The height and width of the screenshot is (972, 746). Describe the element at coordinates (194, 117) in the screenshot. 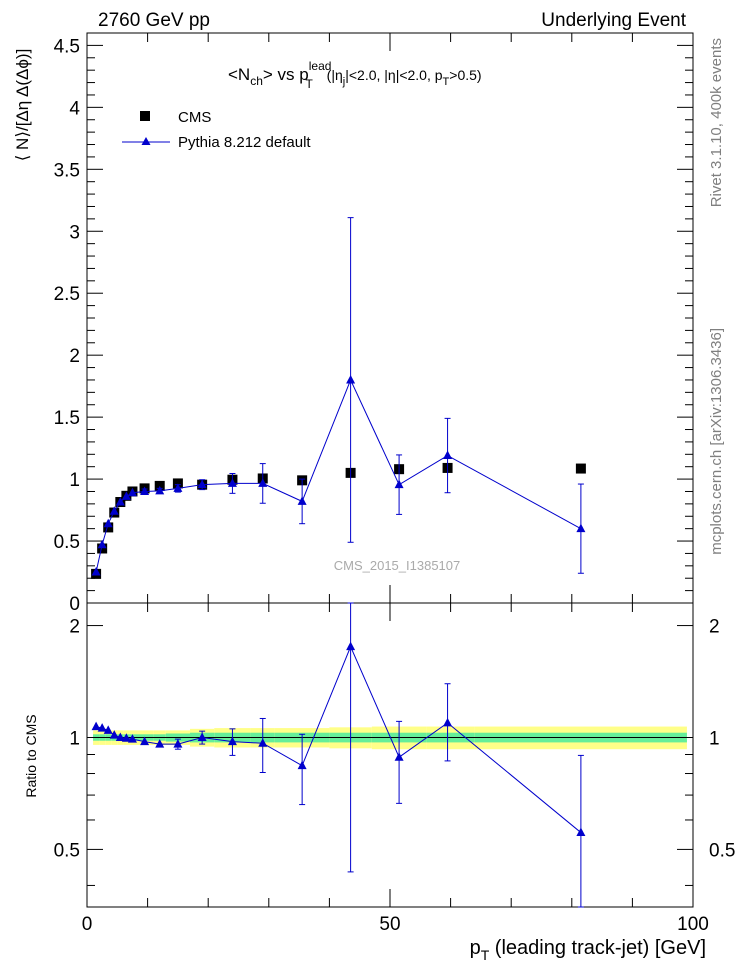

I see `legend-cms-label: CMS` at that location.